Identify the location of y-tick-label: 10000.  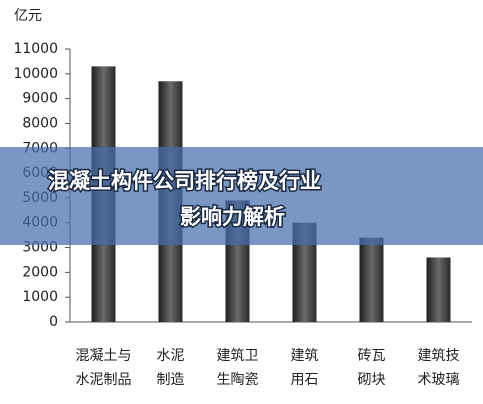
(35, 74).